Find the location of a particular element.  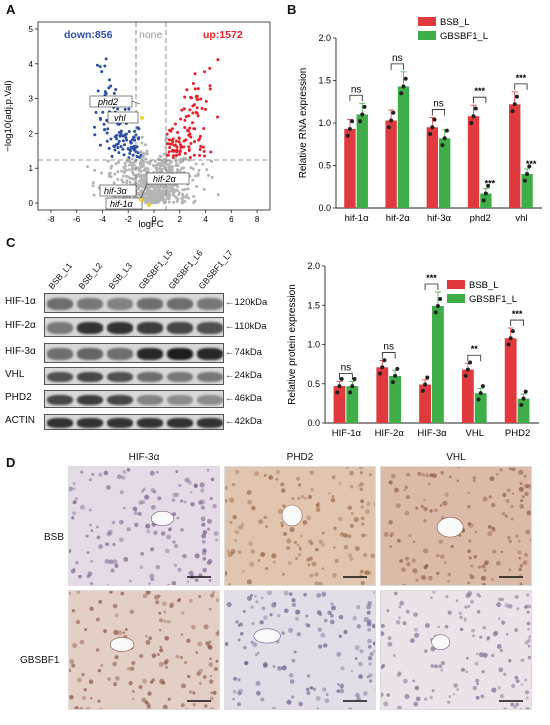

x-tick-label: vhl is located at coordinates (521, 218).